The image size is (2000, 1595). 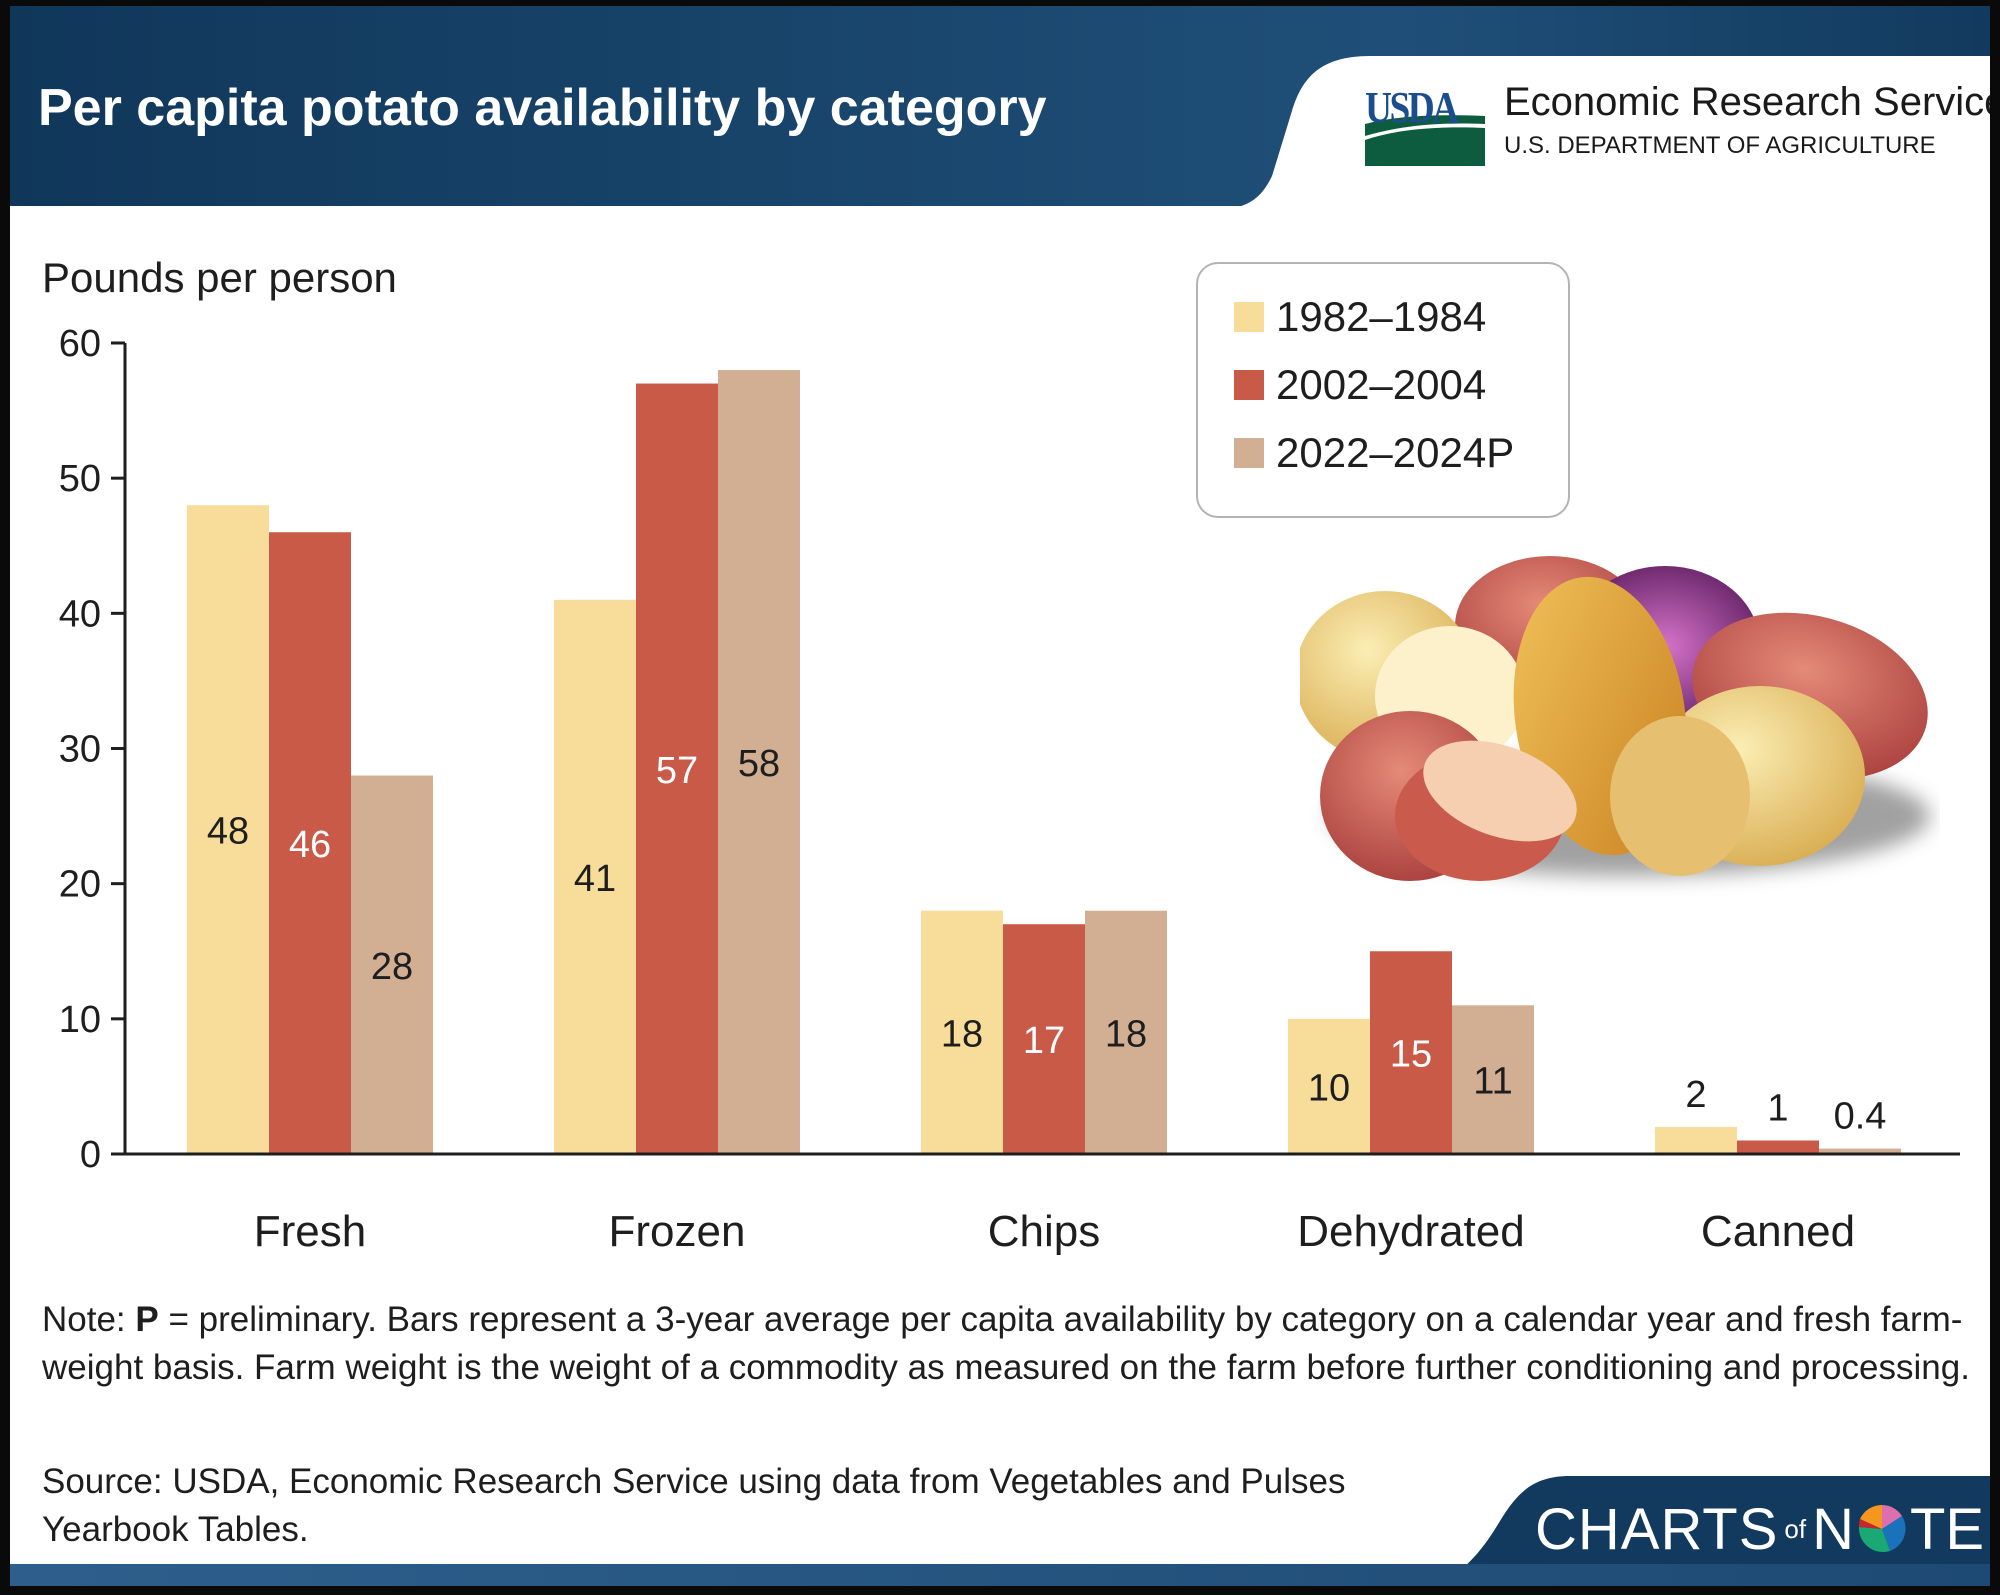 I want to click on header-logo-panel, so click(x=1000, y=136).